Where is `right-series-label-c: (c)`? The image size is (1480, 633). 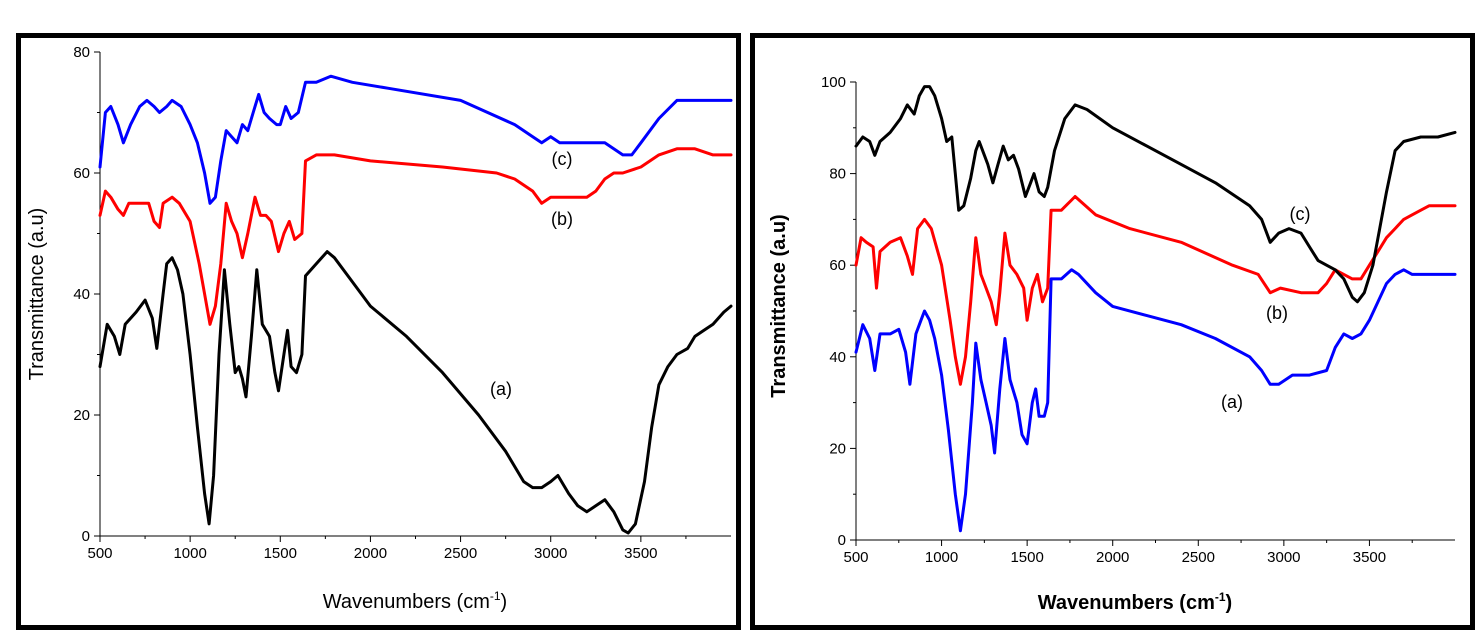
right-series-label-c: (c) is located at coordinates (1300, 214).